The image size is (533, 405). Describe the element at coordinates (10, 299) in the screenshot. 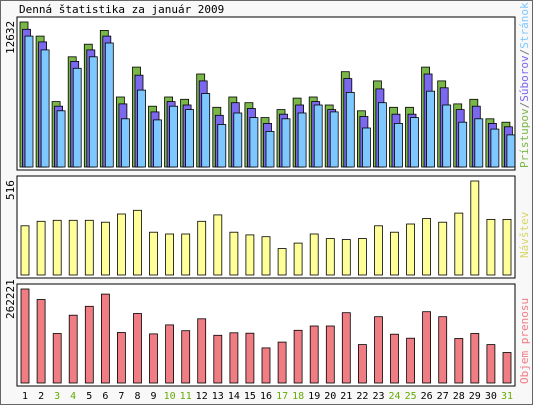

I see `bandwidth-max-label: 262221` at that location.